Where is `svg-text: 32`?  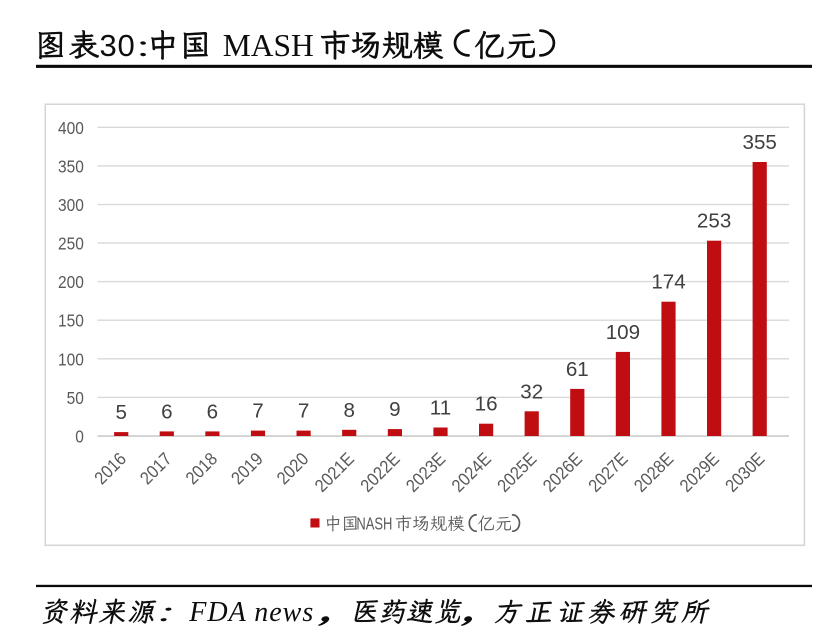
svg-text: 32 is located at coordinates (531, 391).